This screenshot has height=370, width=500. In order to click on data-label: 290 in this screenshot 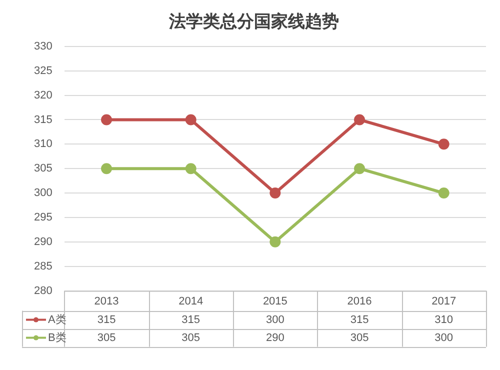, I will do `click(275, 338)`.